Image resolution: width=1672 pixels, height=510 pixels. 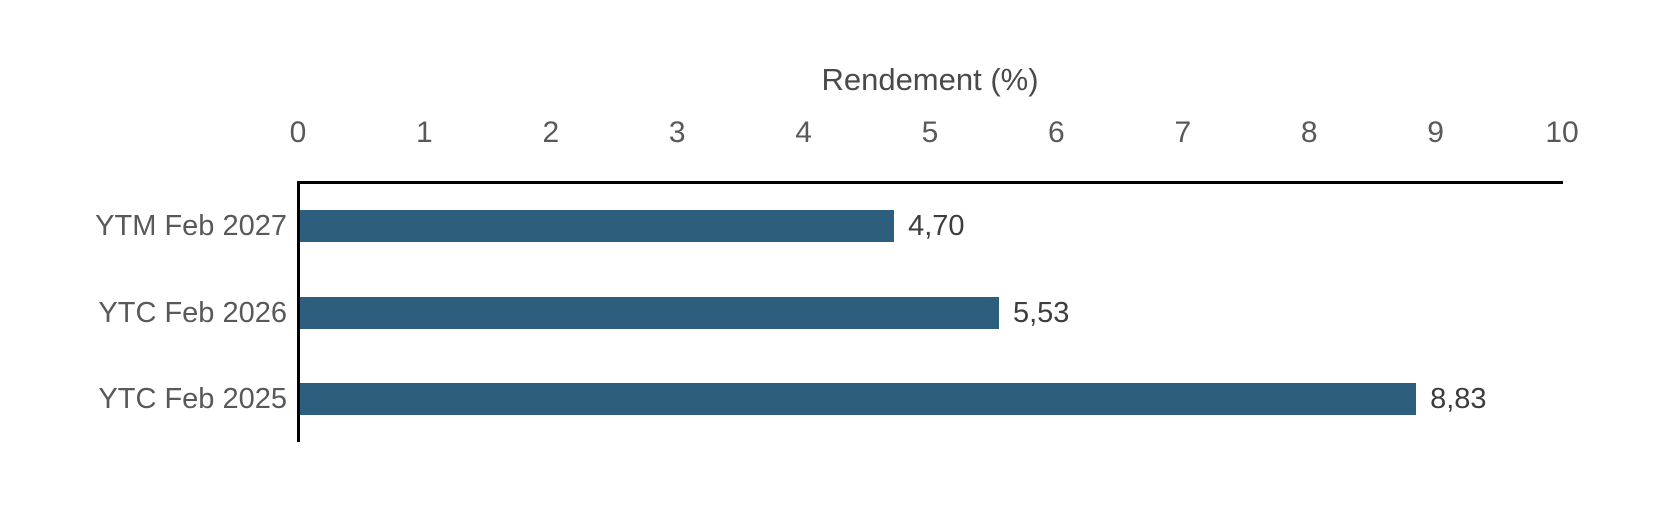 What do you see at coordinates (803, 132) in the screenshot?
I see `x-axis-tick-label: 4` at bounding box center [803, 132].